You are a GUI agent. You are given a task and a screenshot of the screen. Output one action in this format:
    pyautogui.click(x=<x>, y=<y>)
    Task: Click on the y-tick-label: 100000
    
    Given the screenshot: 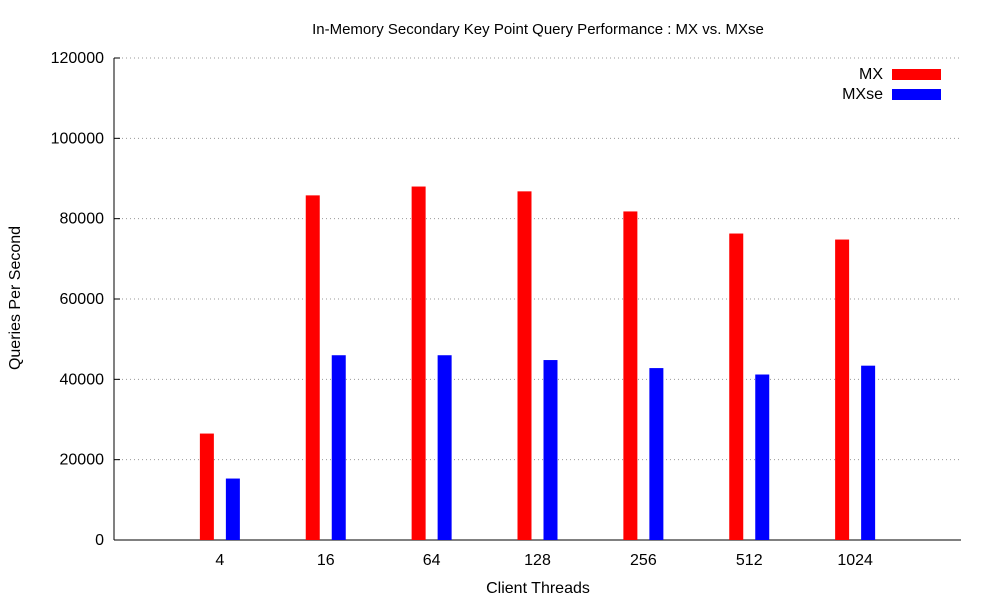 What is the action you would take?
    pyautogui.click(x=77, y=138)
    